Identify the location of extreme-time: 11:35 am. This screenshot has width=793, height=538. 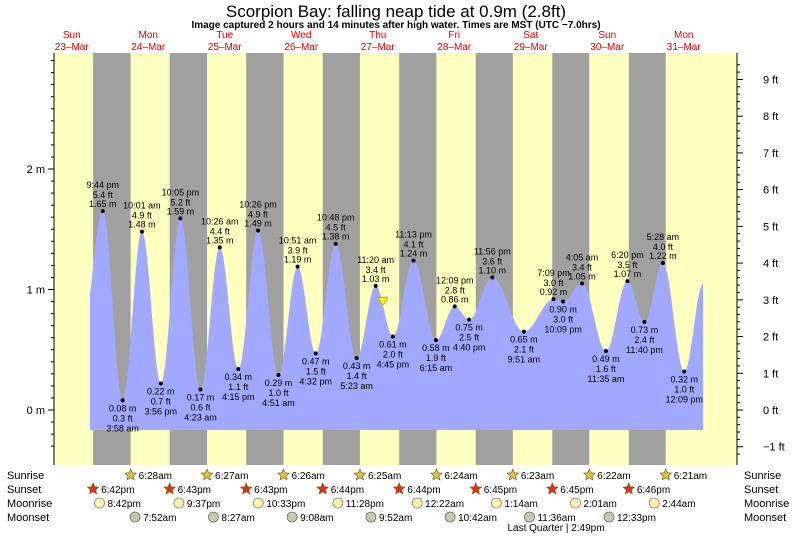
(605, 379).